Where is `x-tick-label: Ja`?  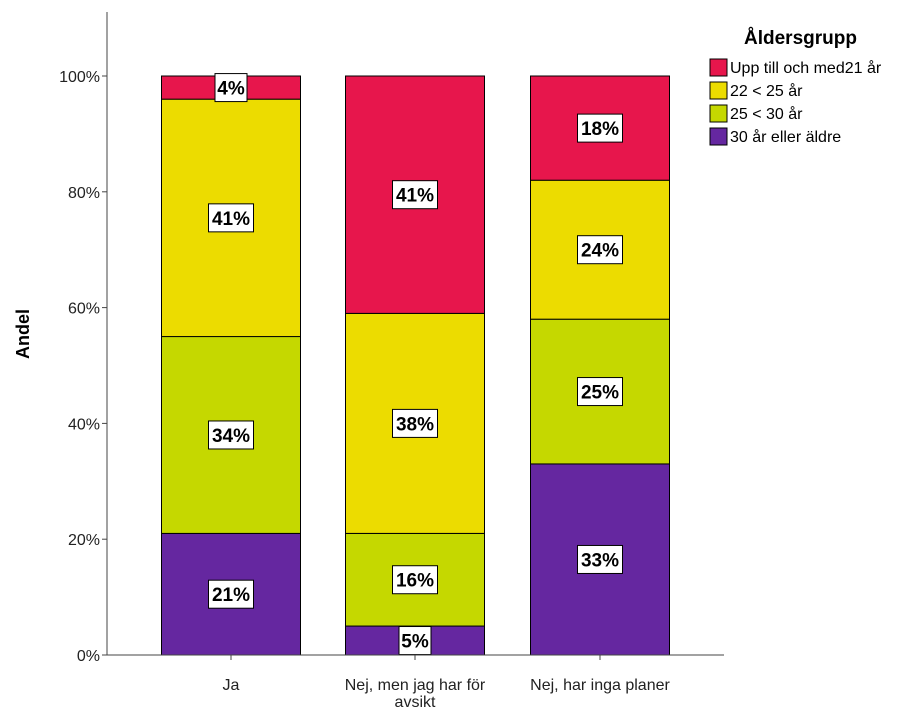 x-tick-label: Ja is located at coordinates (231, 685).